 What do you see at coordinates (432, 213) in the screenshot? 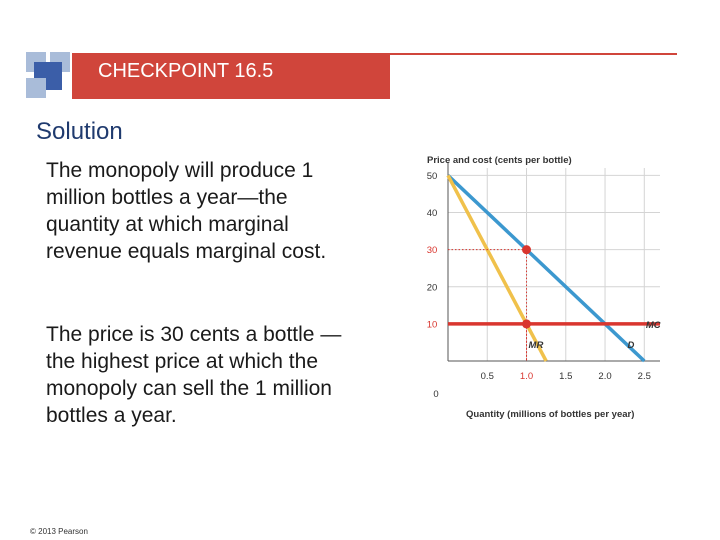
I see `y-tick-label-3: 40` at bounding box center [432, 213].